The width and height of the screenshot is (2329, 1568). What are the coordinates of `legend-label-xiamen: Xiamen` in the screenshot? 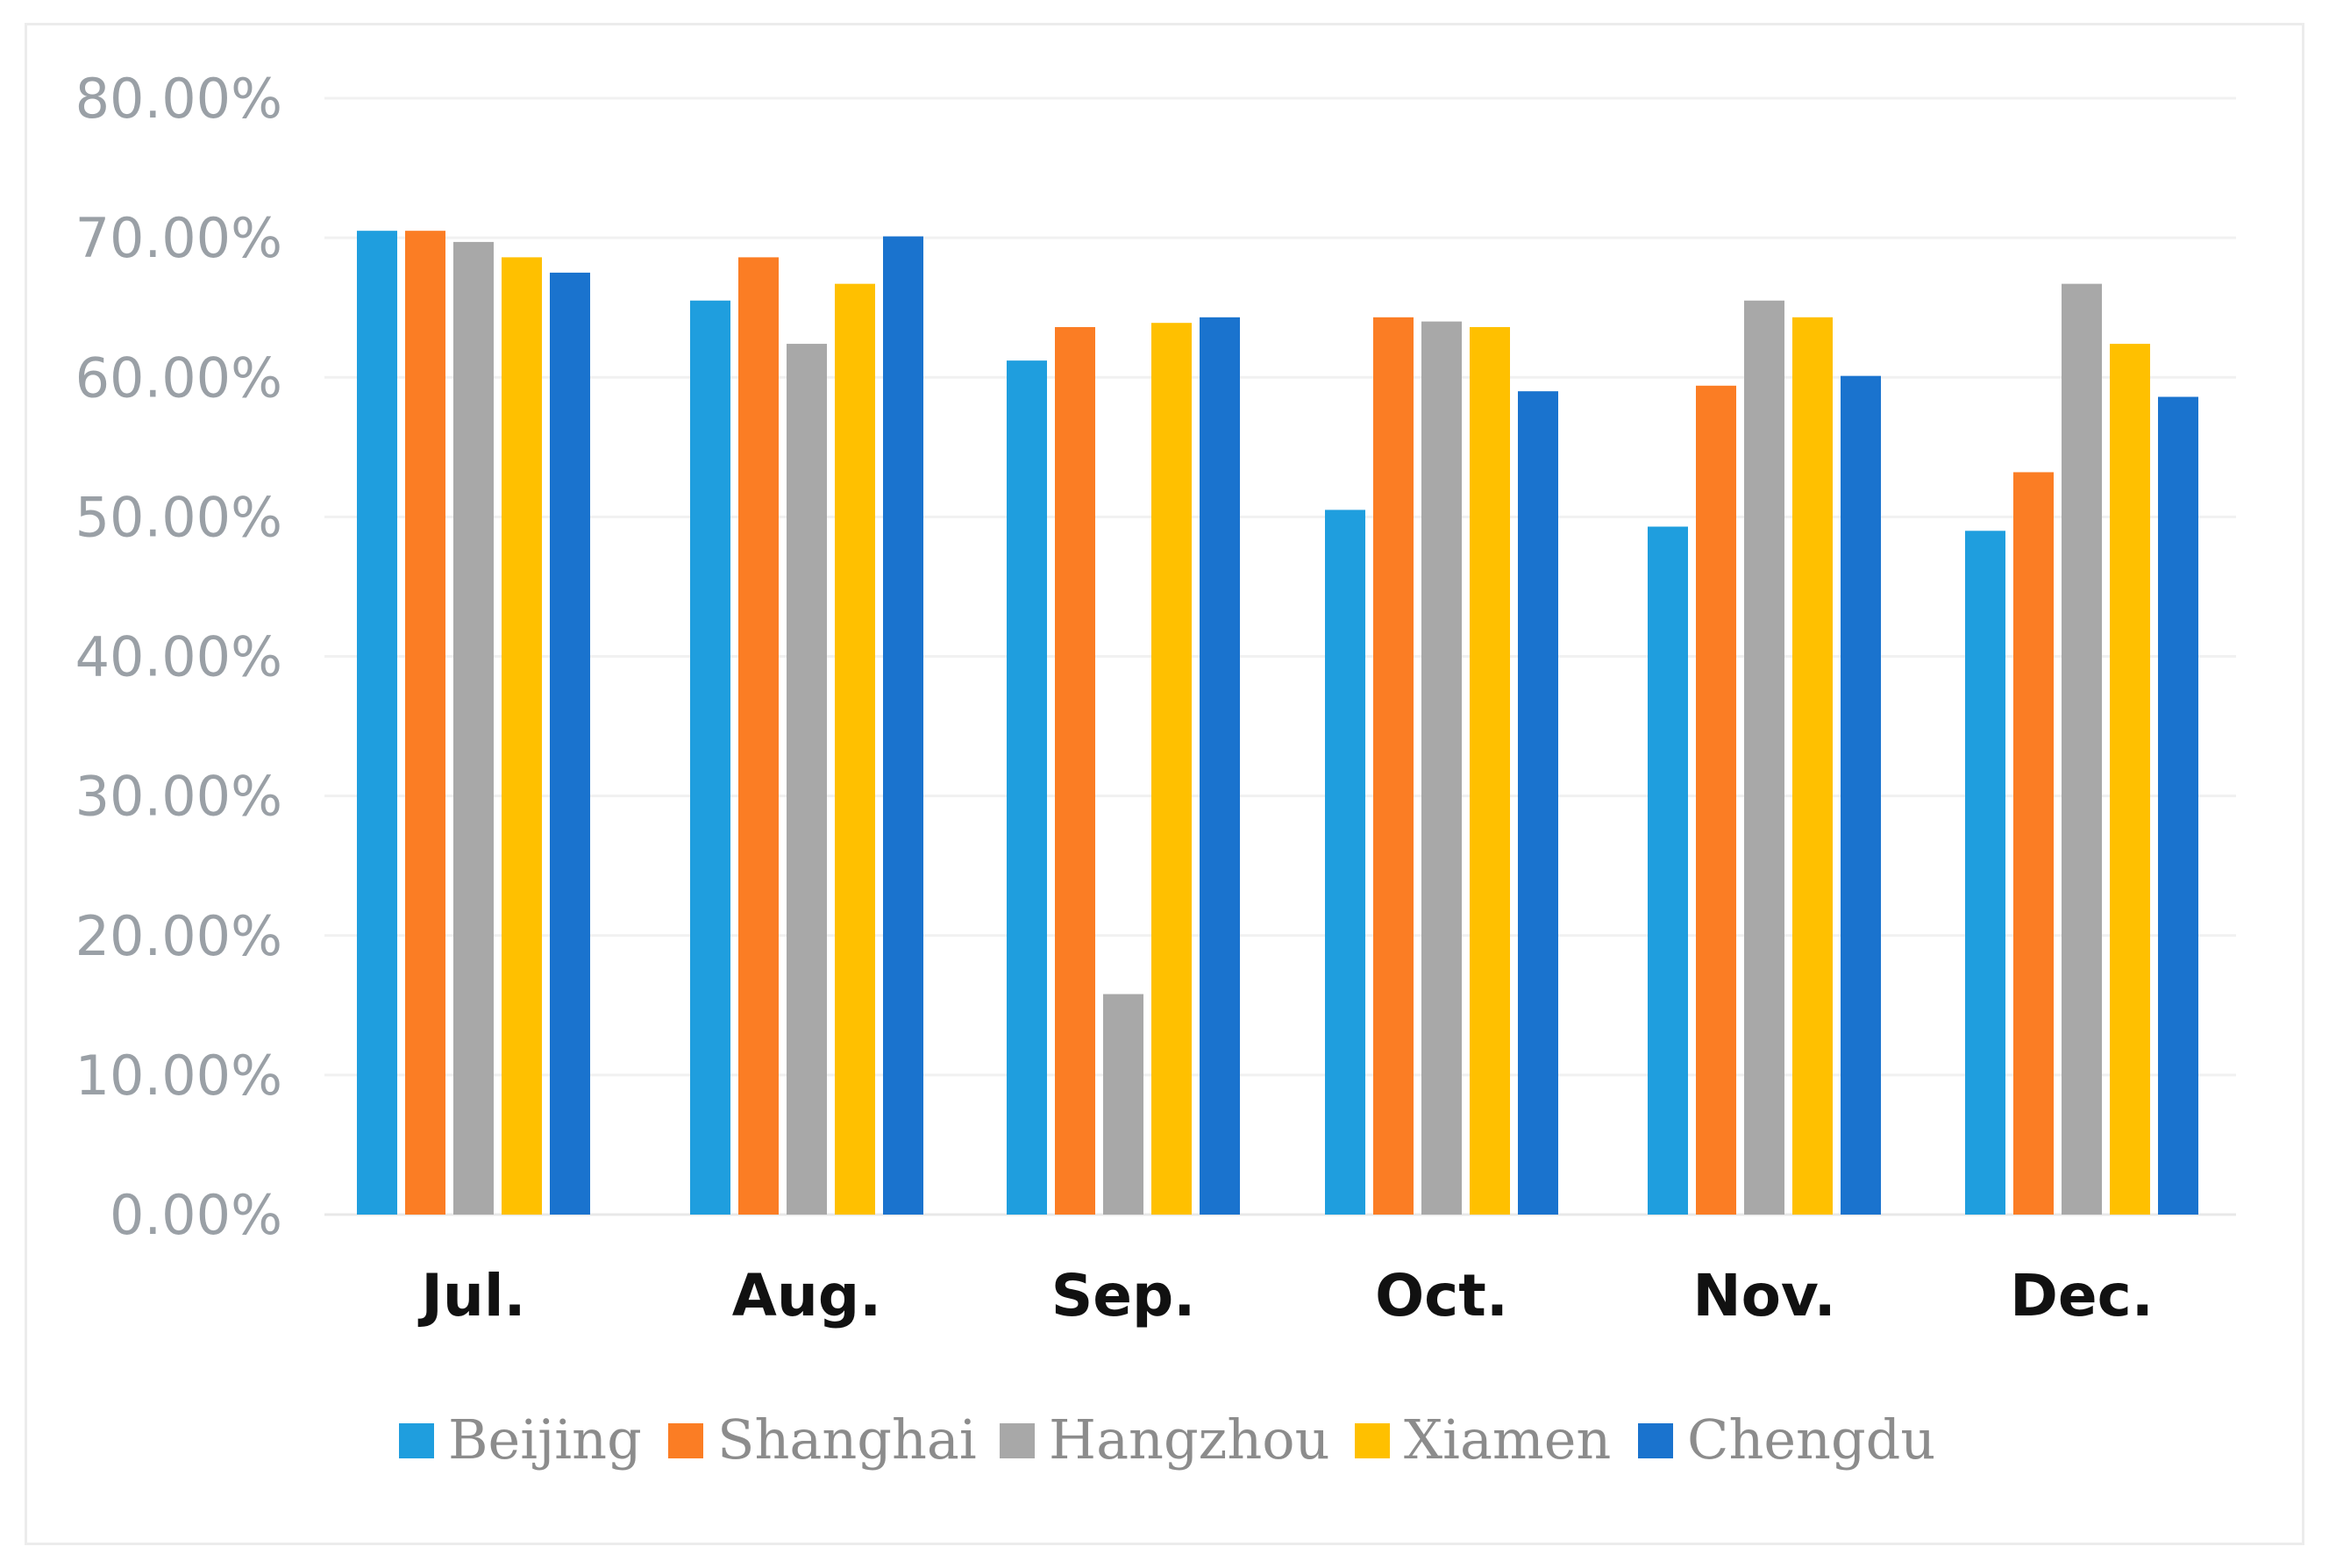 It's located at (1507, 1440).